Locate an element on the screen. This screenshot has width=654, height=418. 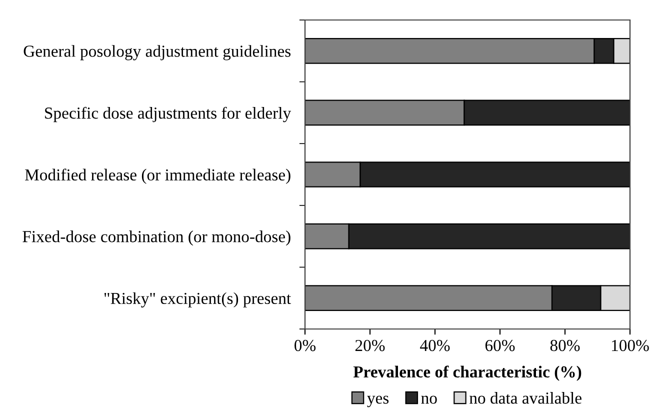
x-tick-label: 20% is located at coordinates (370, 346).